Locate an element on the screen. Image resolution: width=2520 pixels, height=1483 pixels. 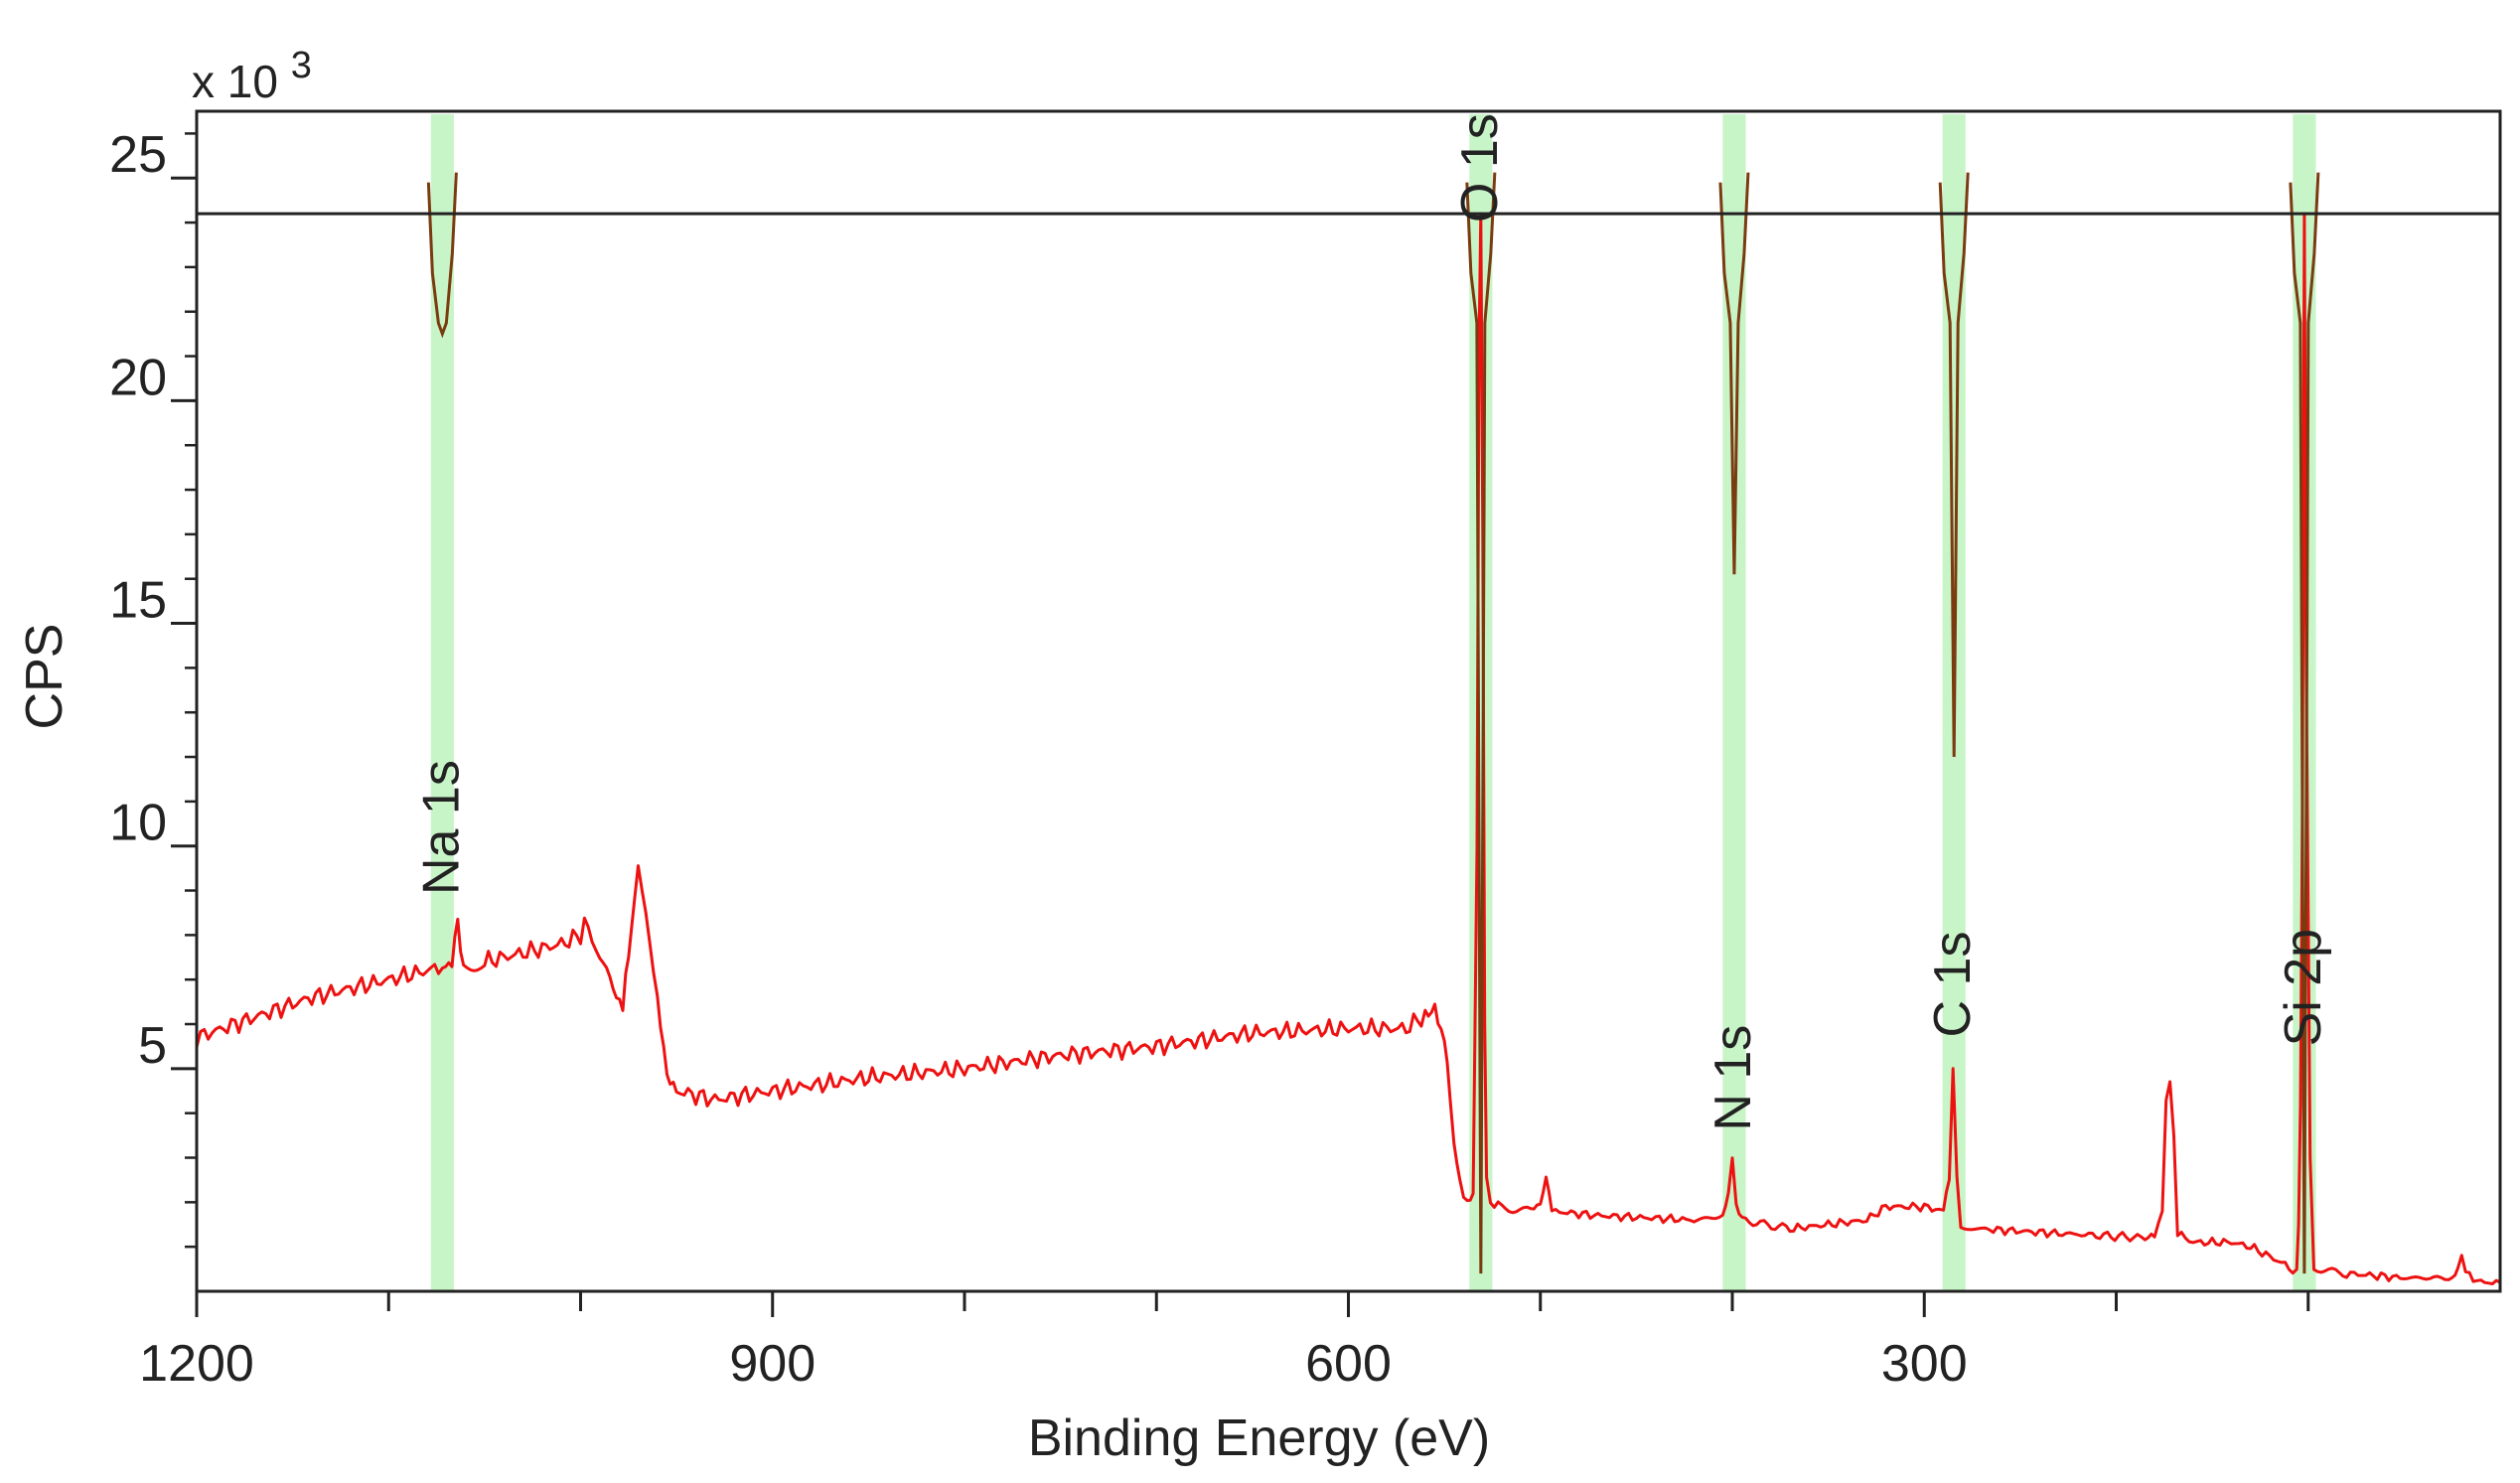
y-tick-label: 5 is located at coordinates (152, 1046).